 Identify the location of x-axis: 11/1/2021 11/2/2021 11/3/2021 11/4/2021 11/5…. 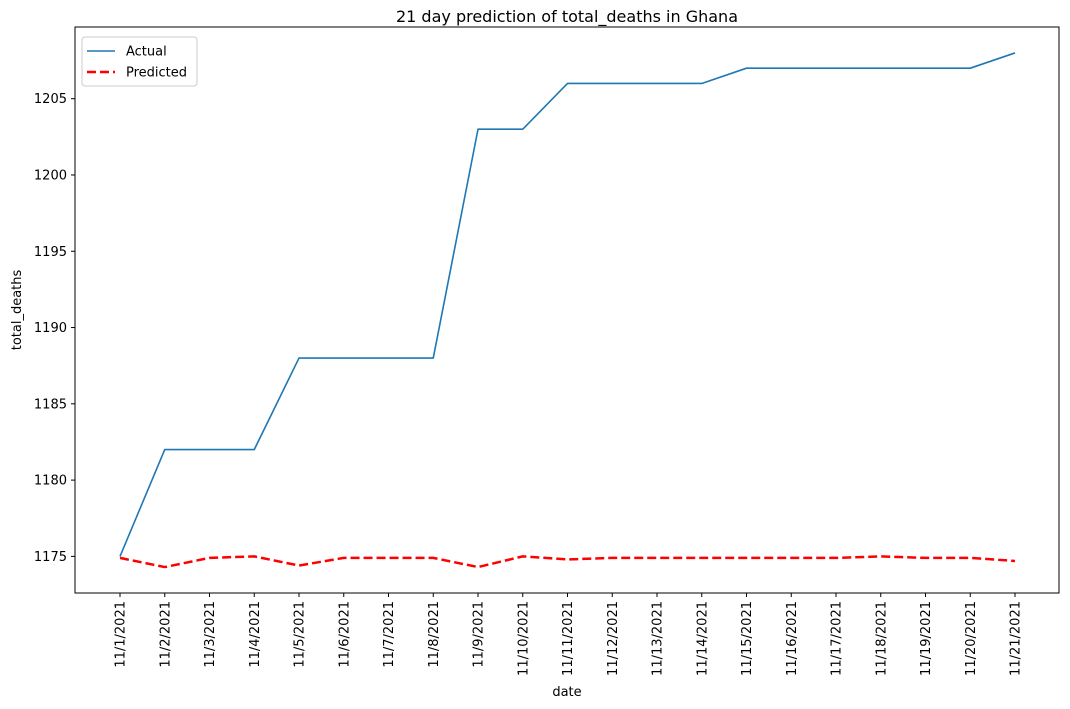
(569, 634).